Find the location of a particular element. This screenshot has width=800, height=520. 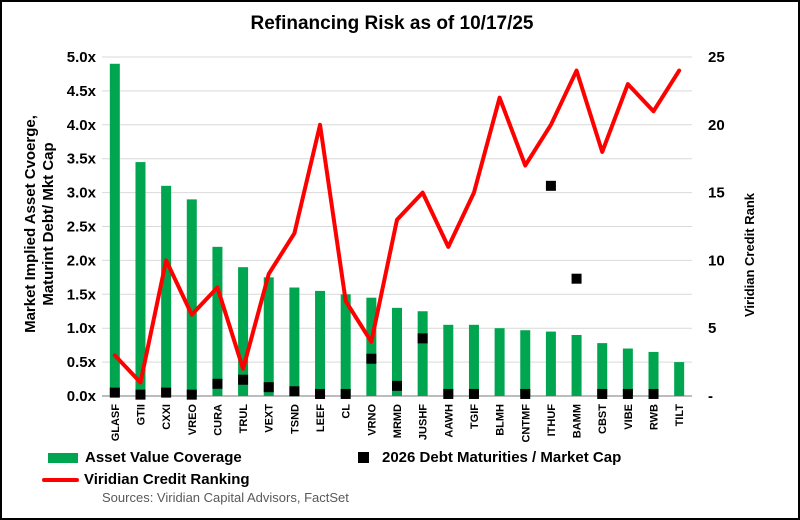

legend-item-credit-ranking: Viridian Credit Ranking is located at coordinates (146, 479).